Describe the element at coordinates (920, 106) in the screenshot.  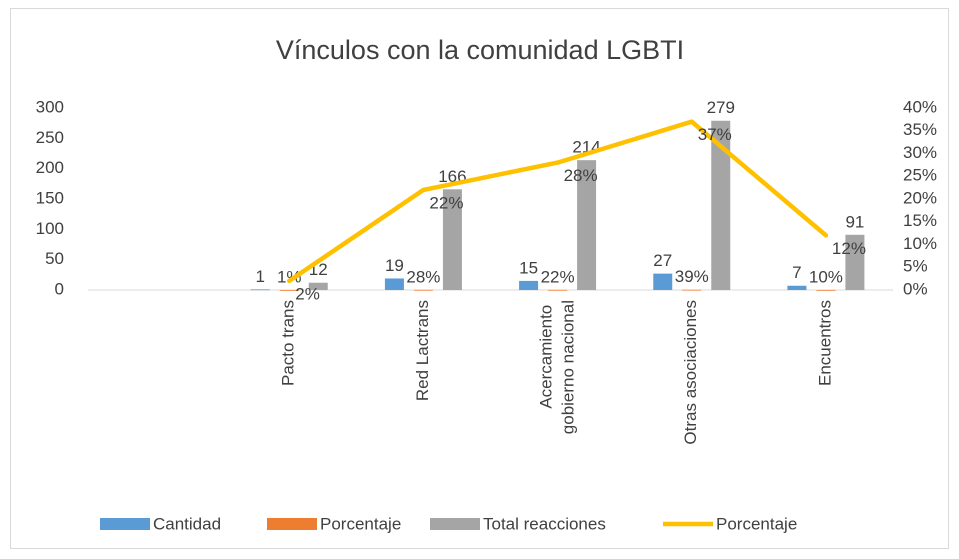
I see `y2-tick-label: 40%` at that location.